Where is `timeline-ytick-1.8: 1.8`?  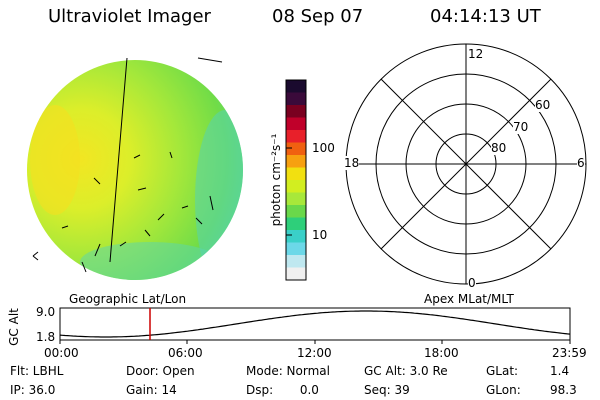 timeline-ytick-1.8: 1.8 is located at coordinates (46, 337).